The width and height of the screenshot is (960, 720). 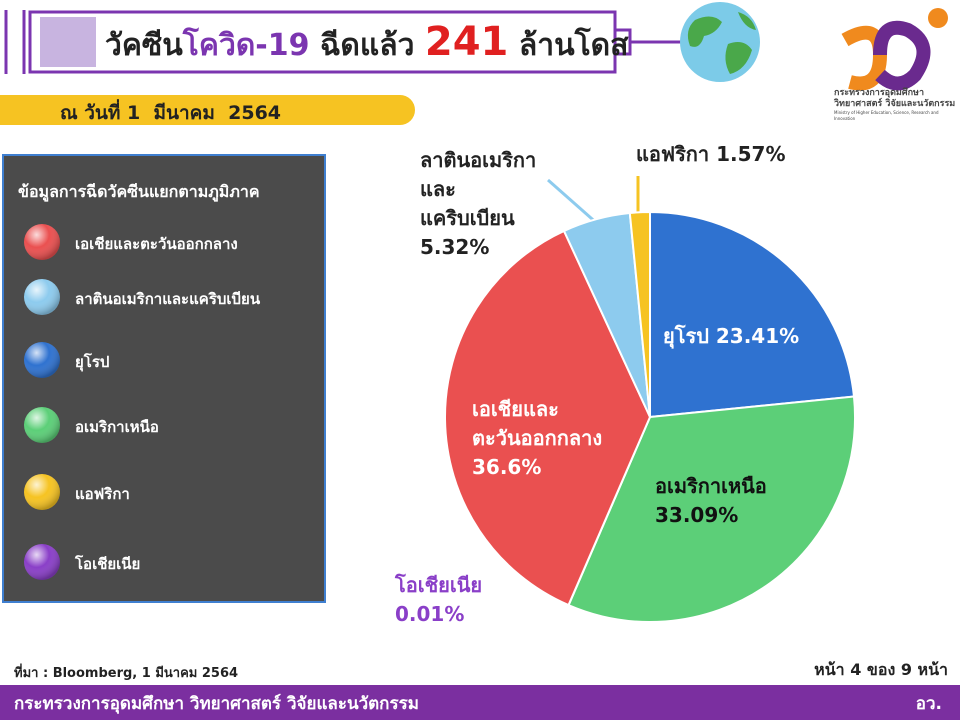 What do you see at coordinates (92, 362) in the screenshot?
I see `legend-label: ยุโรป` at bounding box center [92, 362].